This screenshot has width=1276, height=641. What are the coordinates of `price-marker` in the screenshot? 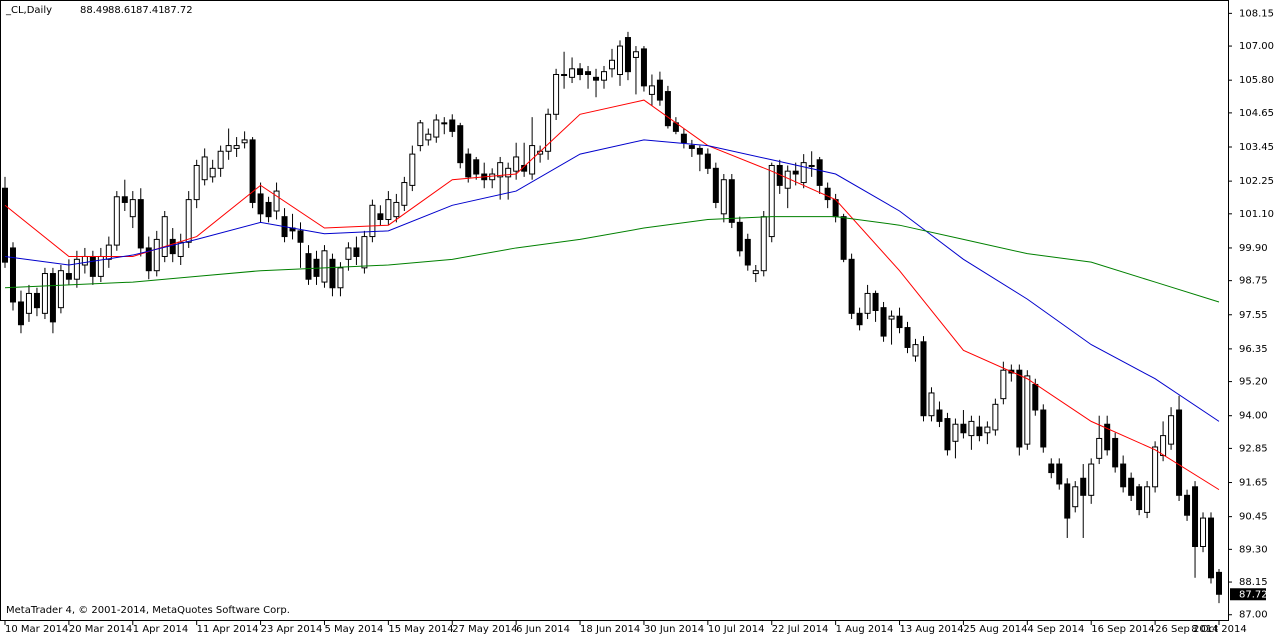 It's located at (1248, 594).